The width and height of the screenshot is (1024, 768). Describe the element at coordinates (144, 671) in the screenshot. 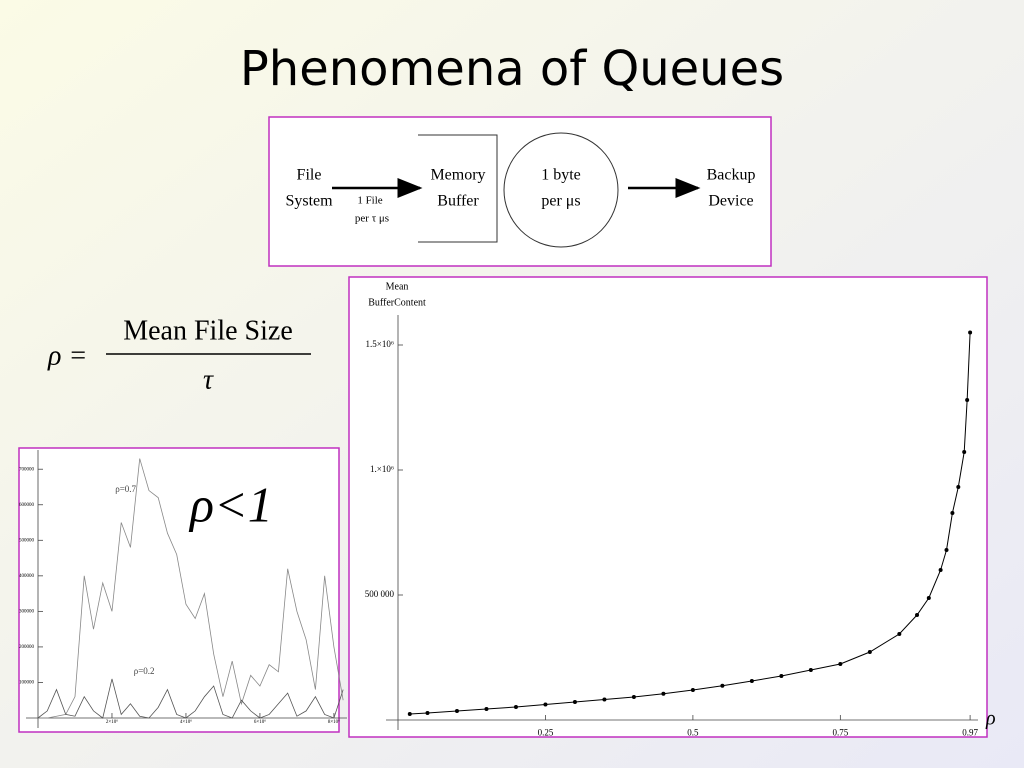

I see `series-label: ρ=0.2` at that location.